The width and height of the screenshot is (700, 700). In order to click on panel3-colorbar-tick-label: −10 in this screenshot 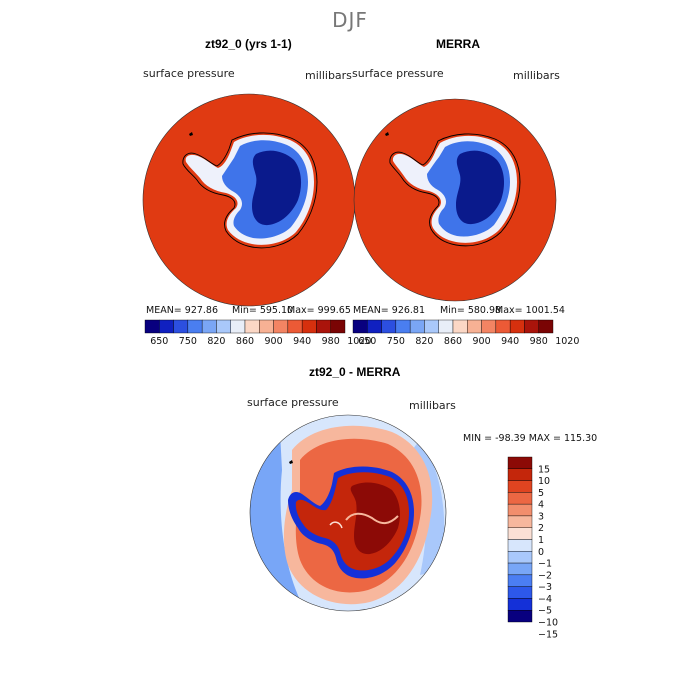, I will do `click(548, 623)`.